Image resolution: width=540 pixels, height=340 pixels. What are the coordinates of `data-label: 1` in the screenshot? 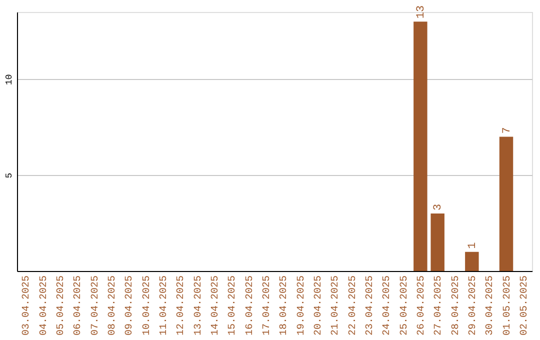 It's located at (472, 245).